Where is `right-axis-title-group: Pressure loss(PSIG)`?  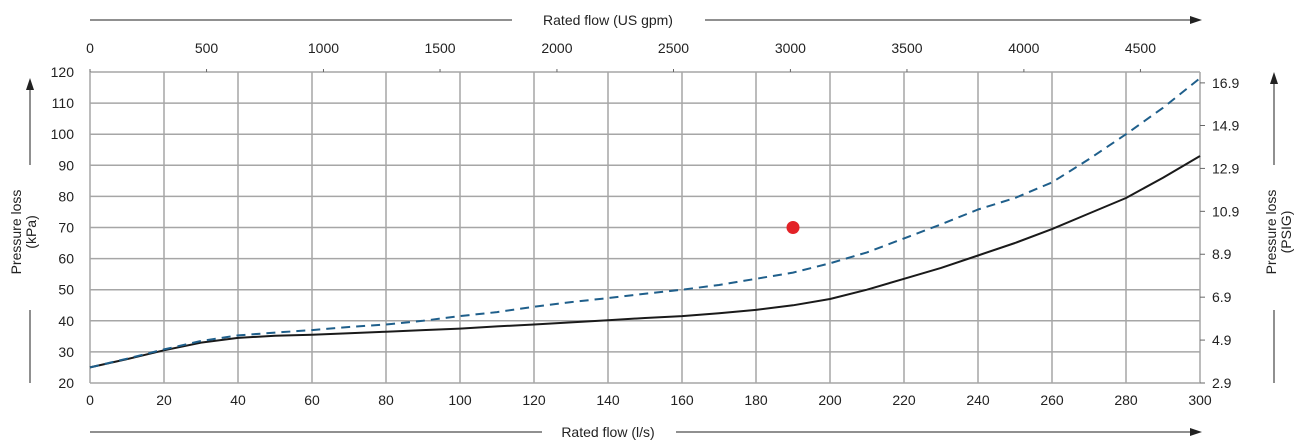 right-axis-title-group: Pressure loss(PSIG) is located at coordinates (1278, 227).